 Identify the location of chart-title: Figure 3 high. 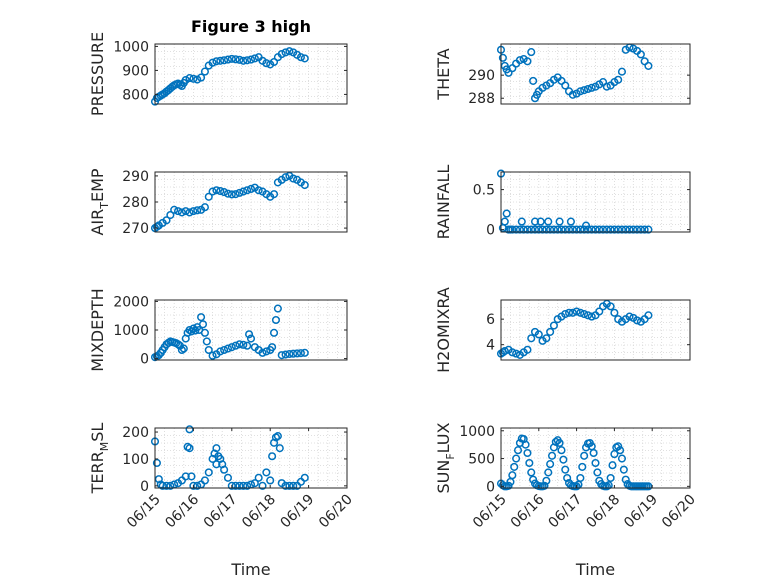
(251, 26).